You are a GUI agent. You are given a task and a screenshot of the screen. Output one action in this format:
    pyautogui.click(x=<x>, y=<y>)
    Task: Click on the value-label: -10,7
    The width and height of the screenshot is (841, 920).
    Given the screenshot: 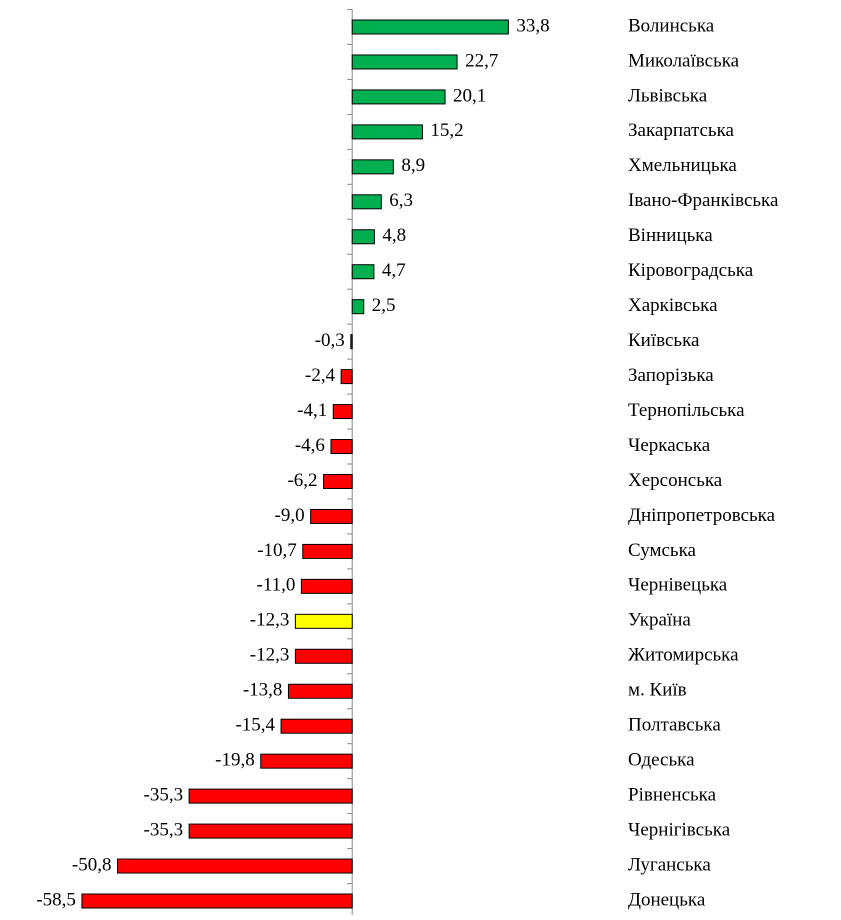 What is the action you would take?
    pyautogui.click(x=277, y=550)
    